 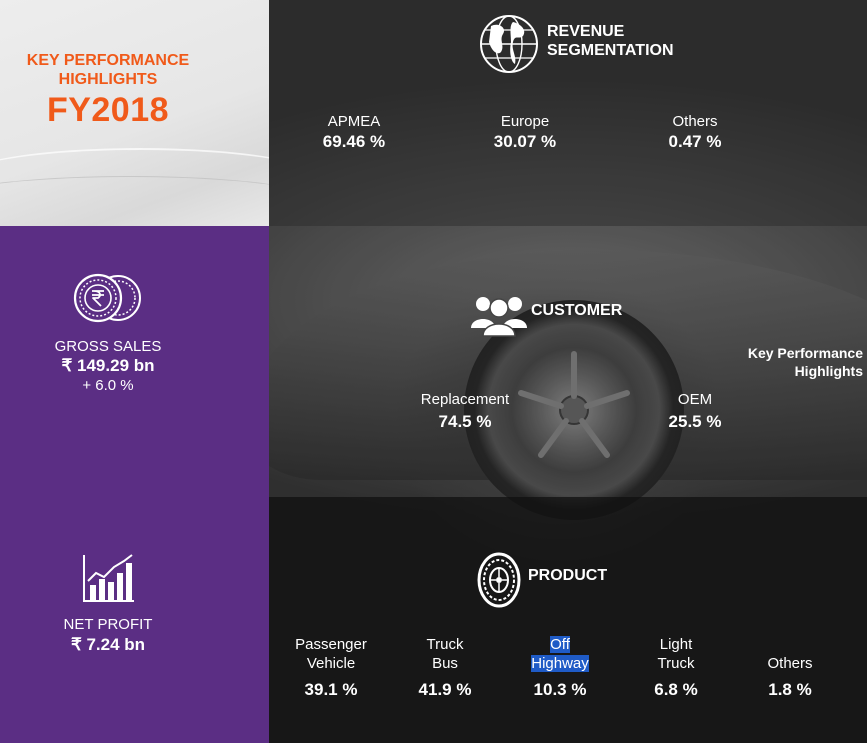 I want to click on wheel-spokes, so click(x=574, y=404).